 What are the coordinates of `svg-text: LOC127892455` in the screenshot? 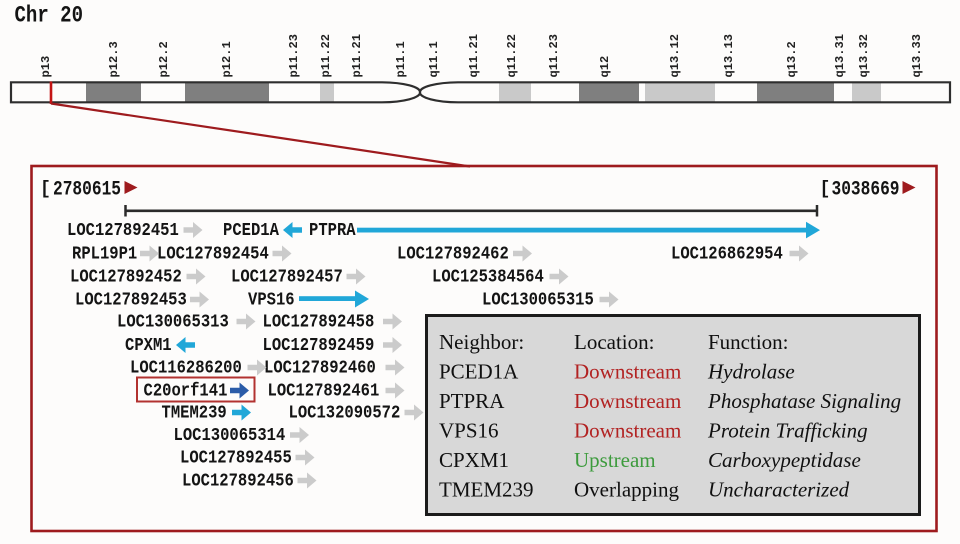 It's located at (236, 459).